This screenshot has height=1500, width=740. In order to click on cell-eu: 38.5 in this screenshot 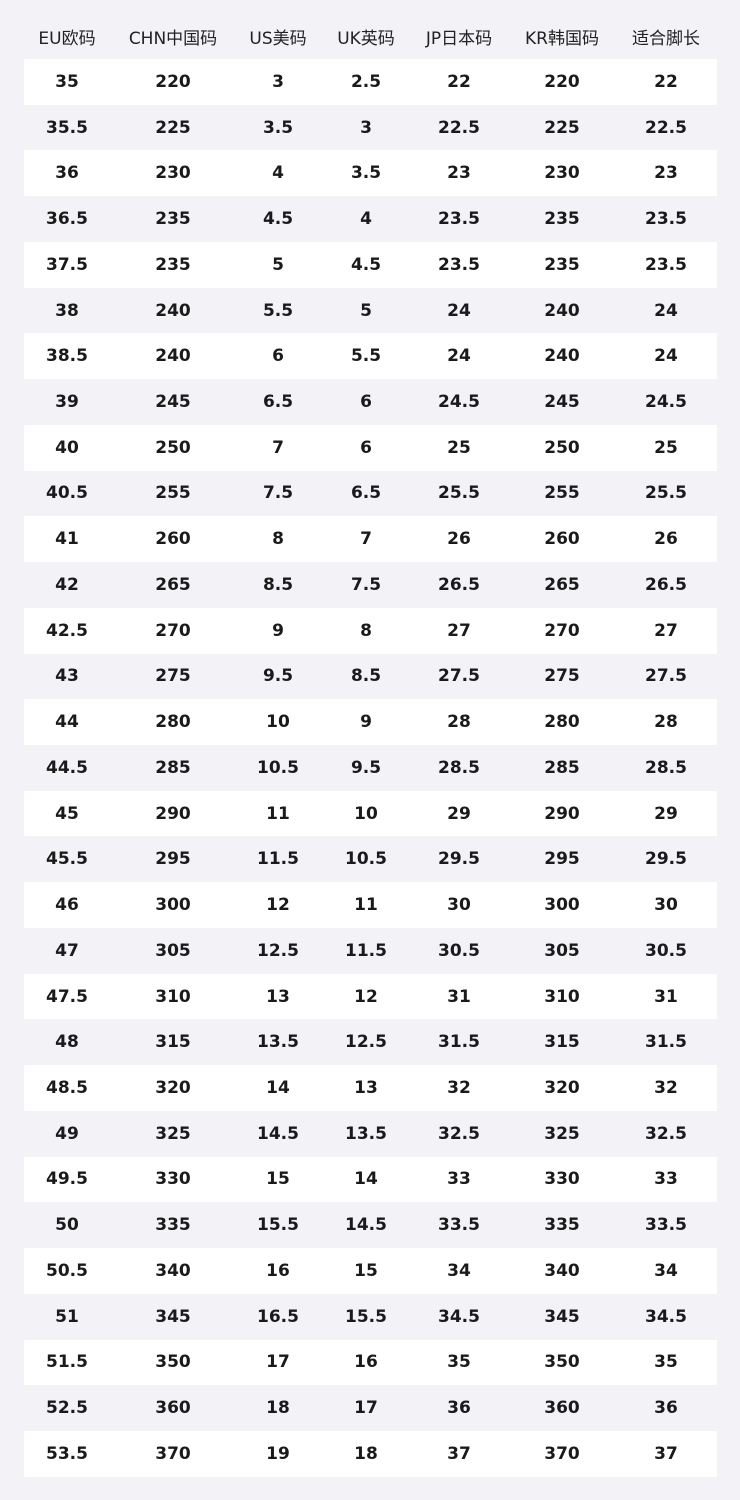, I will do `click(67, 356)`.